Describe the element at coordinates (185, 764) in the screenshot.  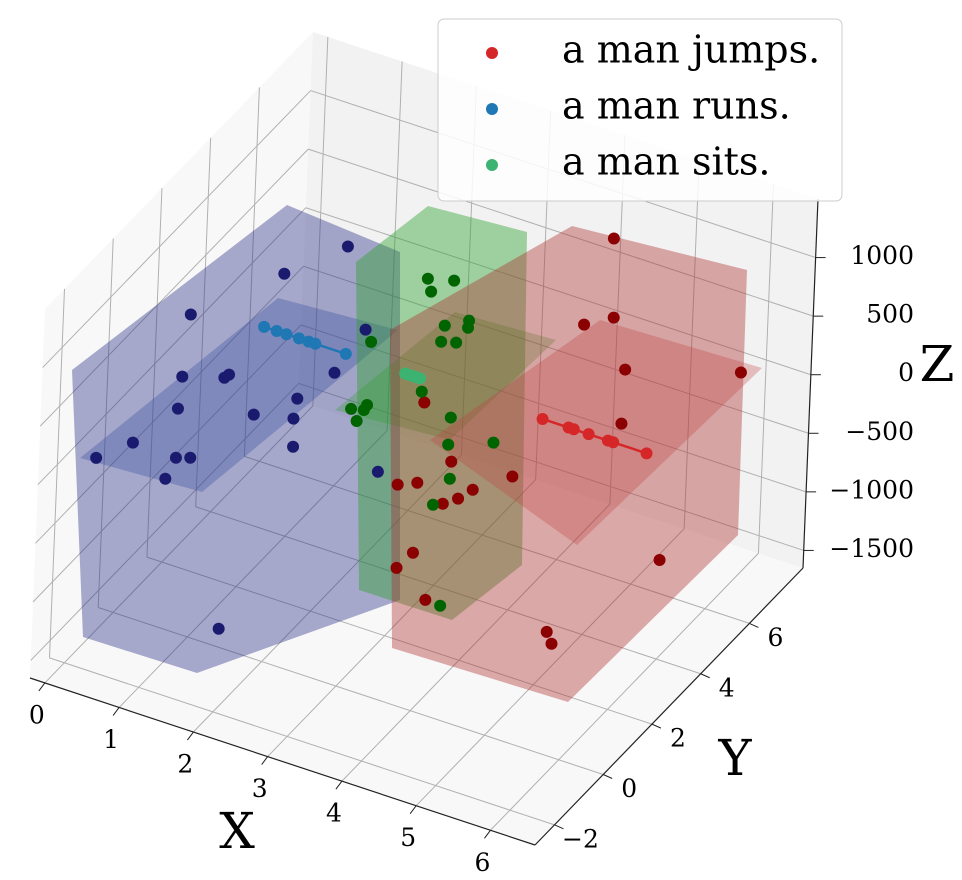
I see `x-tick-label: 2` at that location.